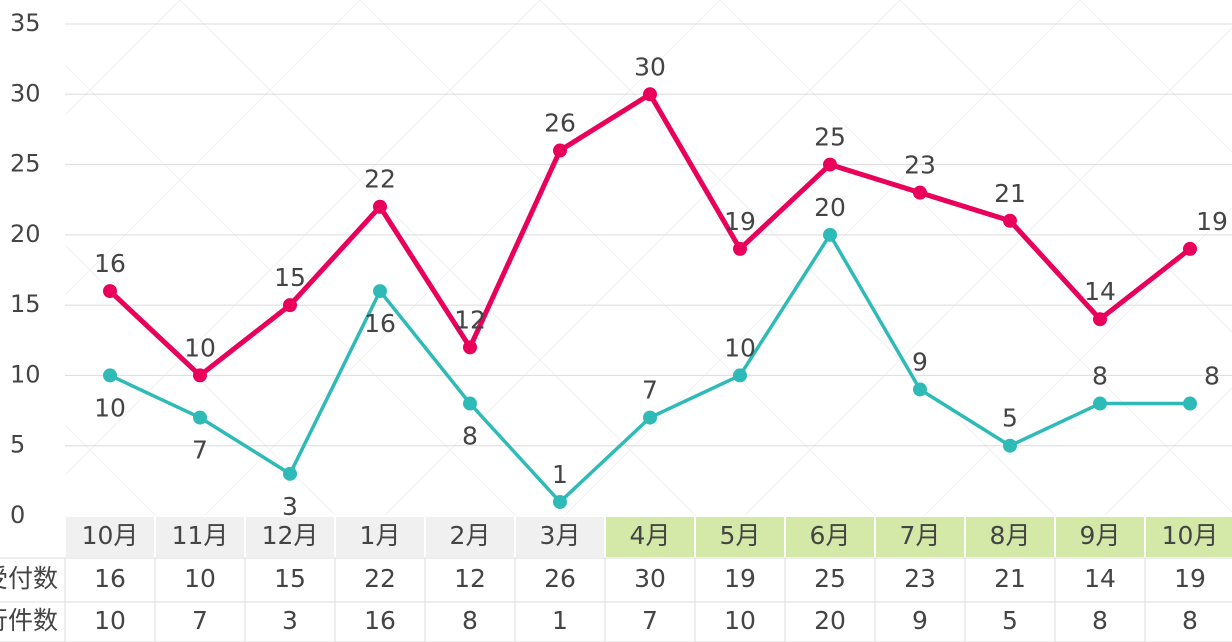  What do you see at coordinates (650, 66) in the screenshot?
I see `data-label: 30` at bounding box center [650, 66].